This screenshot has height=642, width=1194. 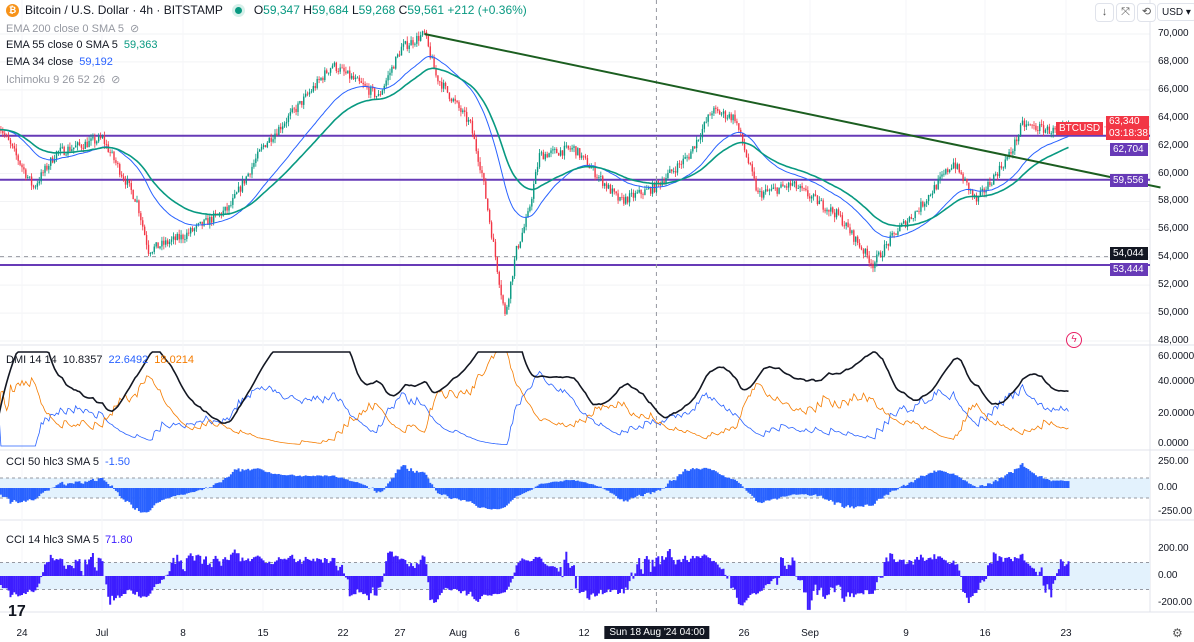 What do you see at coordinates (1146, 12) in the screenshot?
I see `loop-button: ⟲` at bounding box center [1146, 12].